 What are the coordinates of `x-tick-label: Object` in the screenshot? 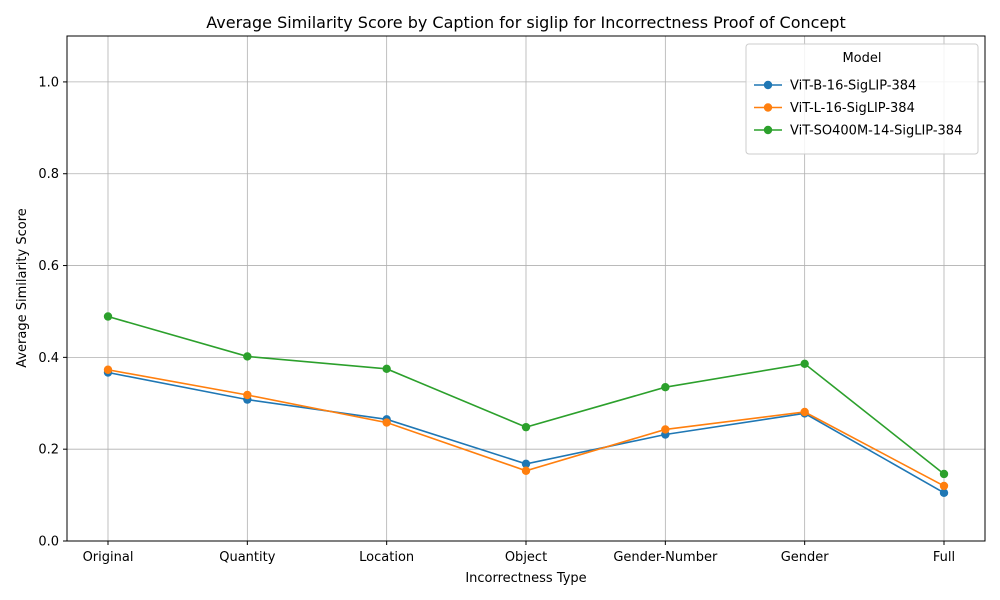 It's located at (526, 557).